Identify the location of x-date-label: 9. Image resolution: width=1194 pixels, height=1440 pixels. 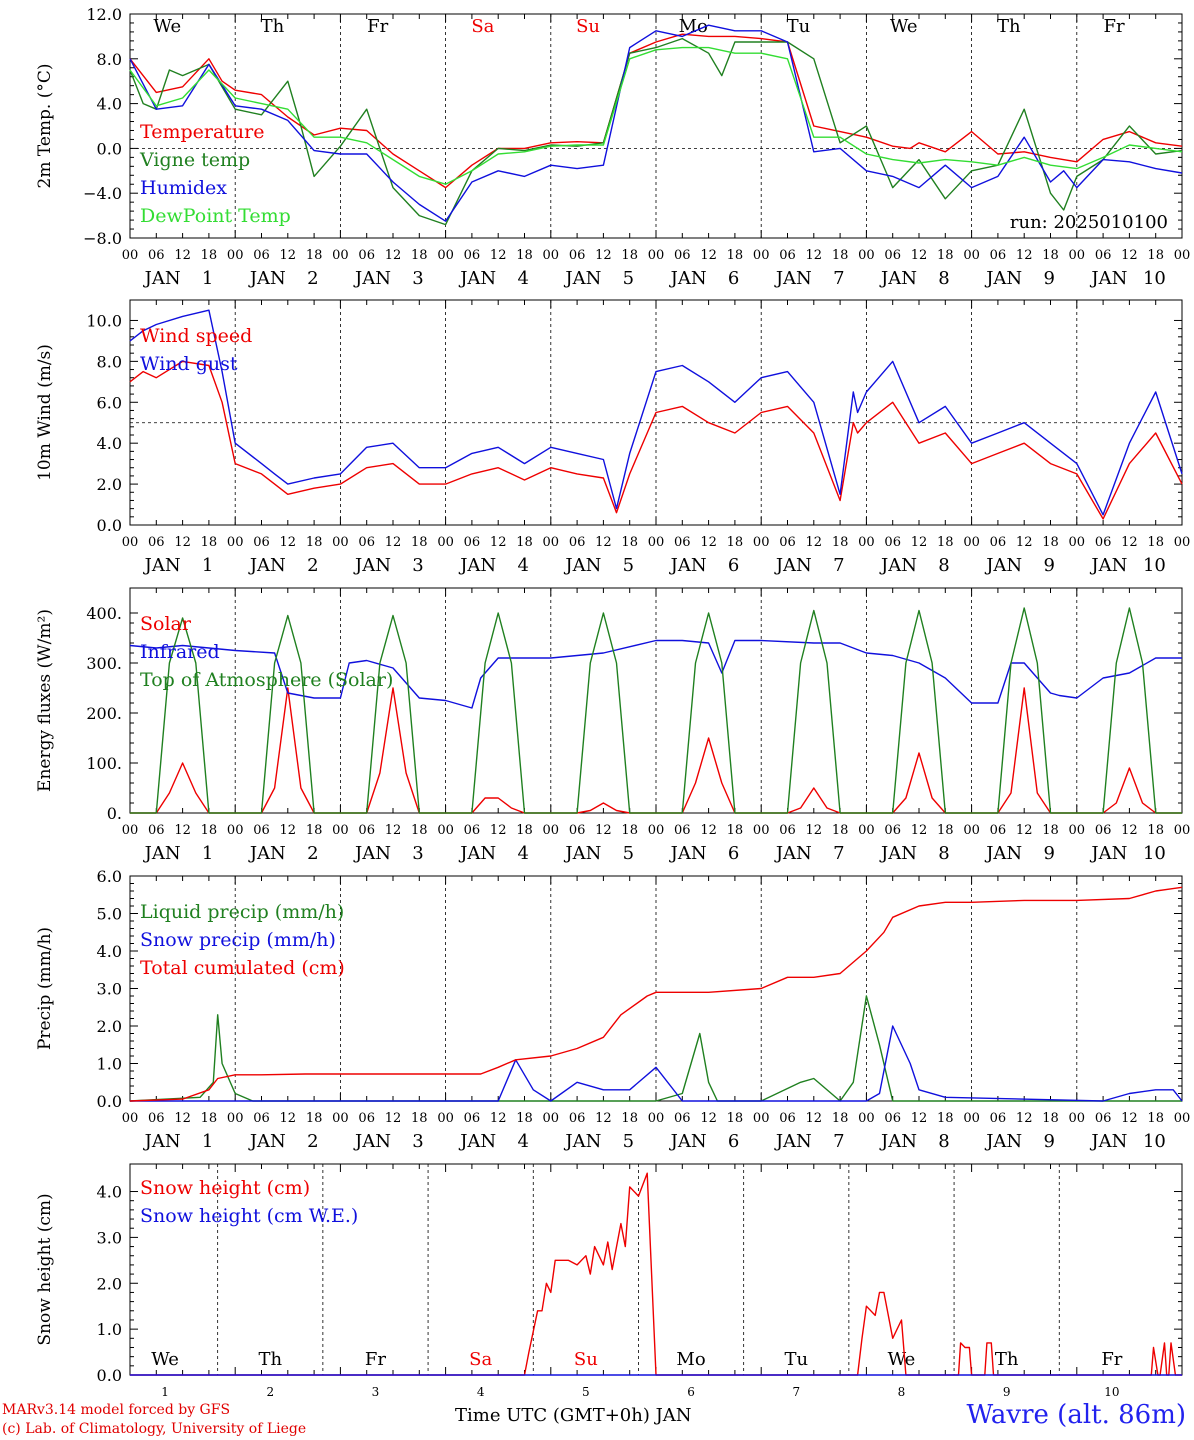
(1048, 278).